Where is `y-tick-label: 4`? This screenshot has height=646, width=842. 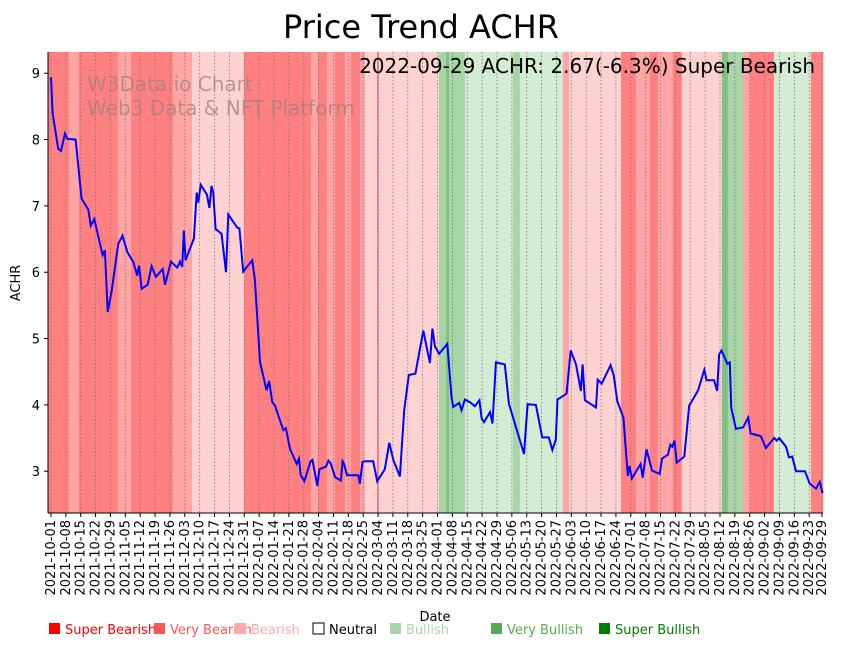
y-tick-label: 4 is located at coordinates (36, 406).